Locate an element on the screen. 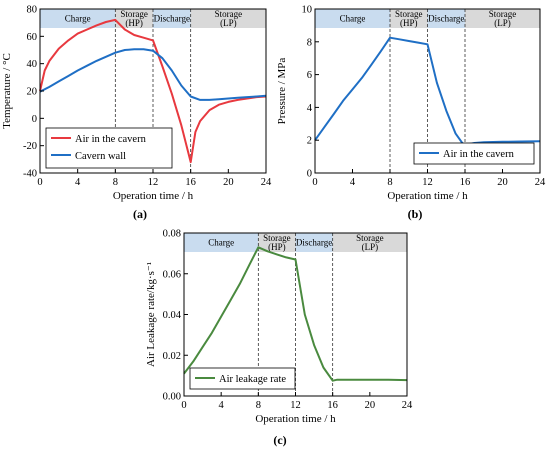  phase-label-p-c-1: Storage (HP) is located at coordinates (277, 242).